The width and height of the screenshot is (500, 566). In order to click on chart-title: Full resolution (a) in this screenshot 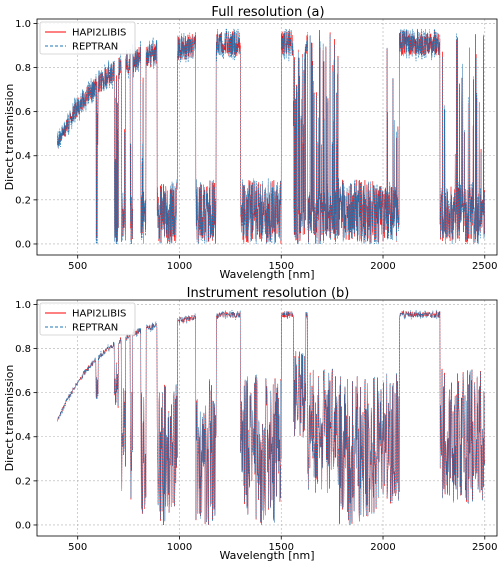, I will do `click(267, 12)`.